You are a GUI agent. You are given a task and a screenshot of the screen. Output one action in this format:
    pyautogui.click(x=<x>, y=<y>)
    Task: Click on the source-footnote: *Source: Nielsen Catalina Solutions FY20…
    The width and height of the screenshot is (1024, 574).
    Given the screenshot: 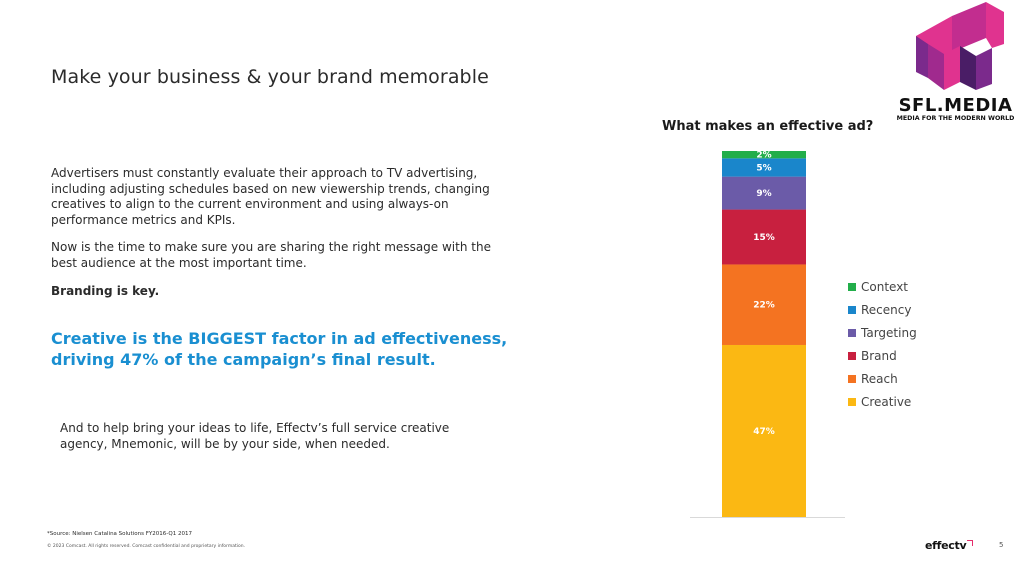 What is the action you would take?
    pyautogui.click(x=119, y=534)
    